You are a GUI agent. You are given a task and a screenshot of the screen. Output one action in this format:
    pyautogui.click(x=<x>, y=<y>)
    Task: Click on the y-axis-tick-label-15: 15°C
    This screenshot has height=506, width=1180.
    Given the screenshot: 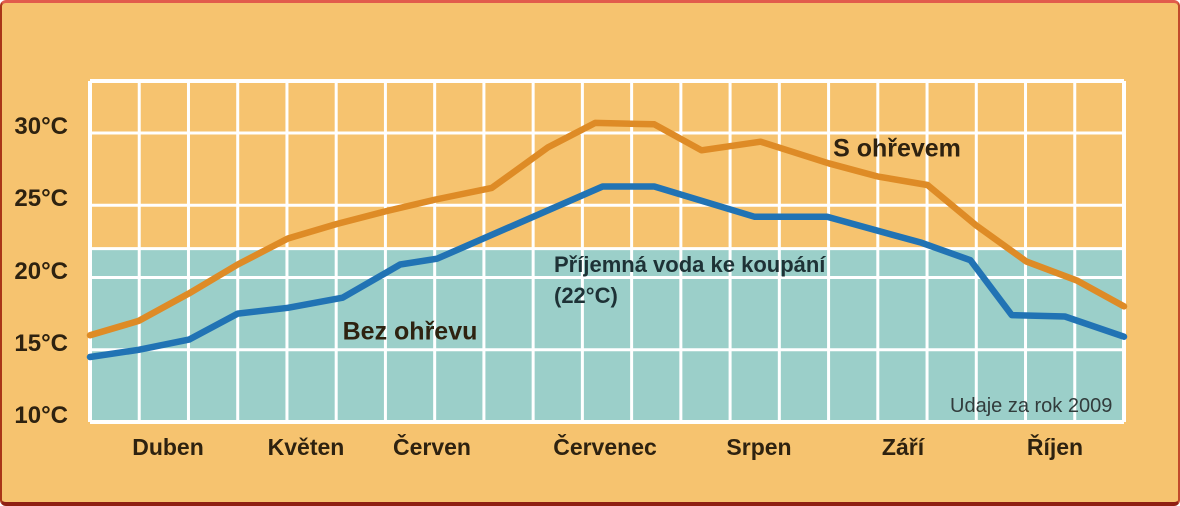 What is the action you would take?
    pyautogui.click(x=41, y=343)
    